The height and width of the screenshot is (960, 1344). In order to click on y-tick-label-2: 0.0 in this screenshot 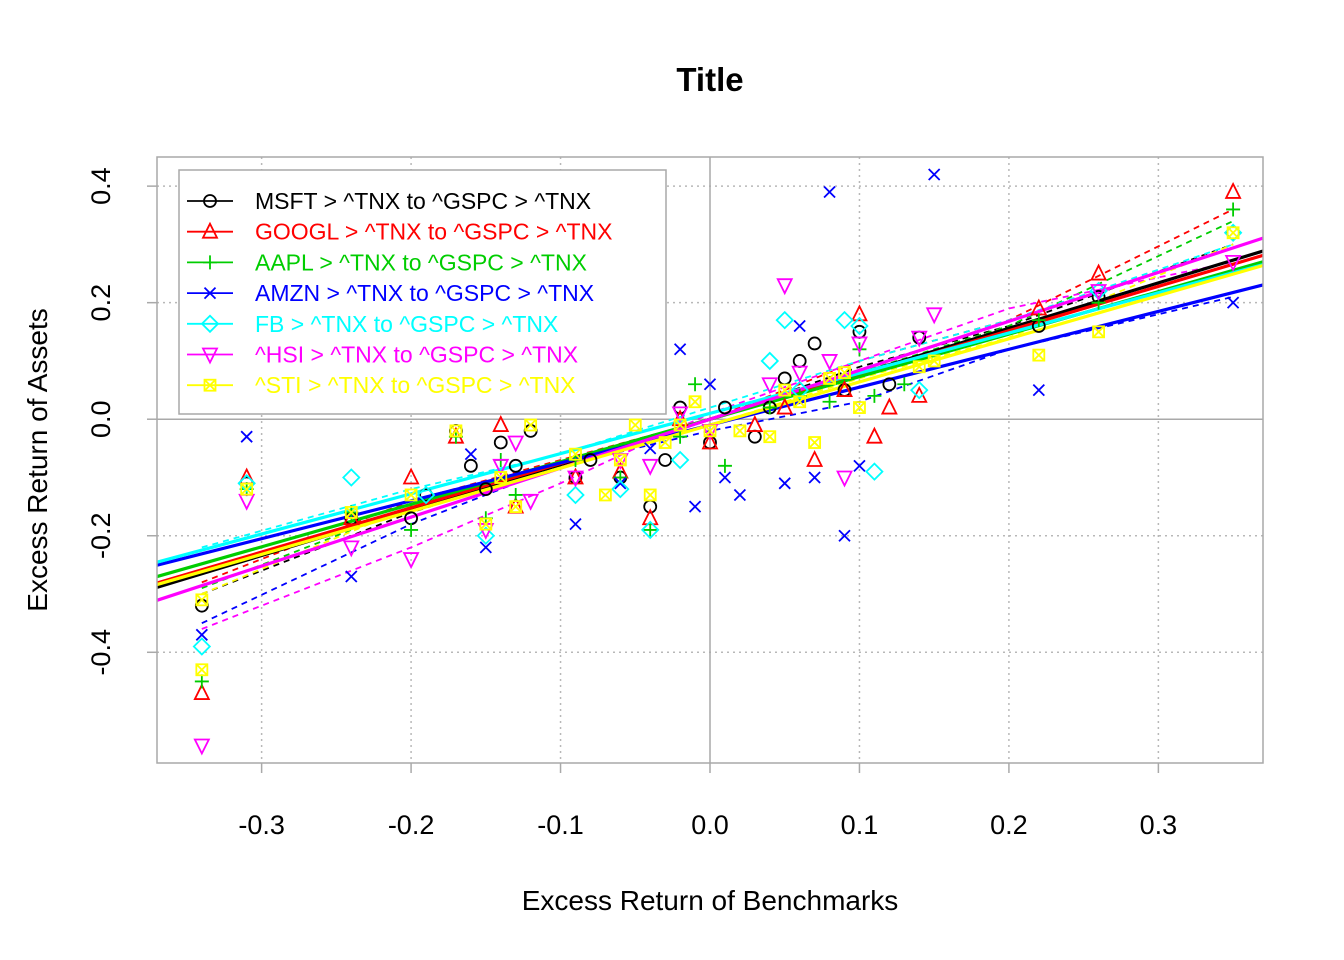, I will do `click(101, 419)`.